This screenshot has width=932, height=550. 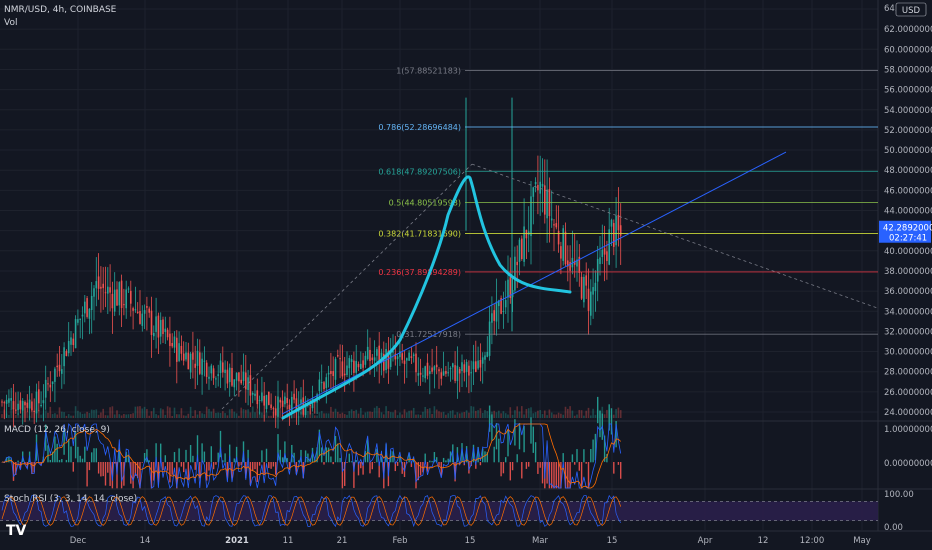 I want to click on macd-legend: MACD (12, 26, close, 9), so click(x=57, y=430).